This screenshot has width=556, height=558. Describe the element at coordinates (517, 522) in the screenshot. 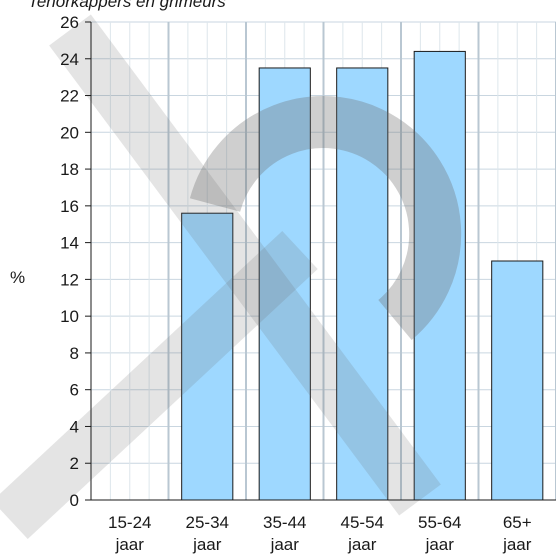

I see `x-tick-label: 65+` at that location.